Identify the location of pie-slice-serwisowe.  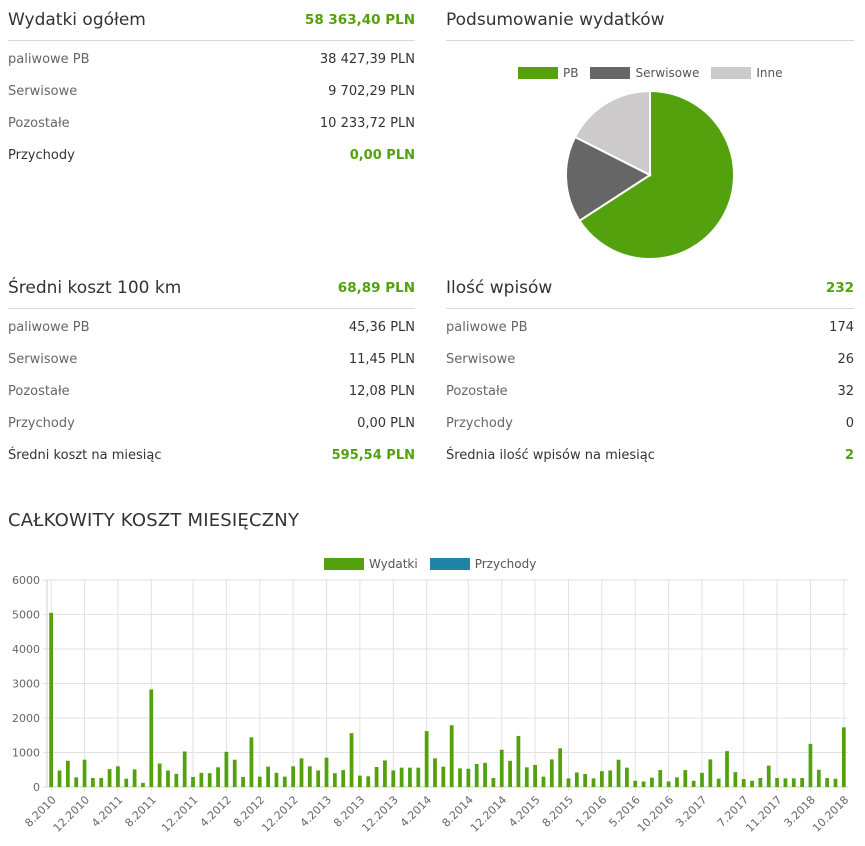
(609, 179).